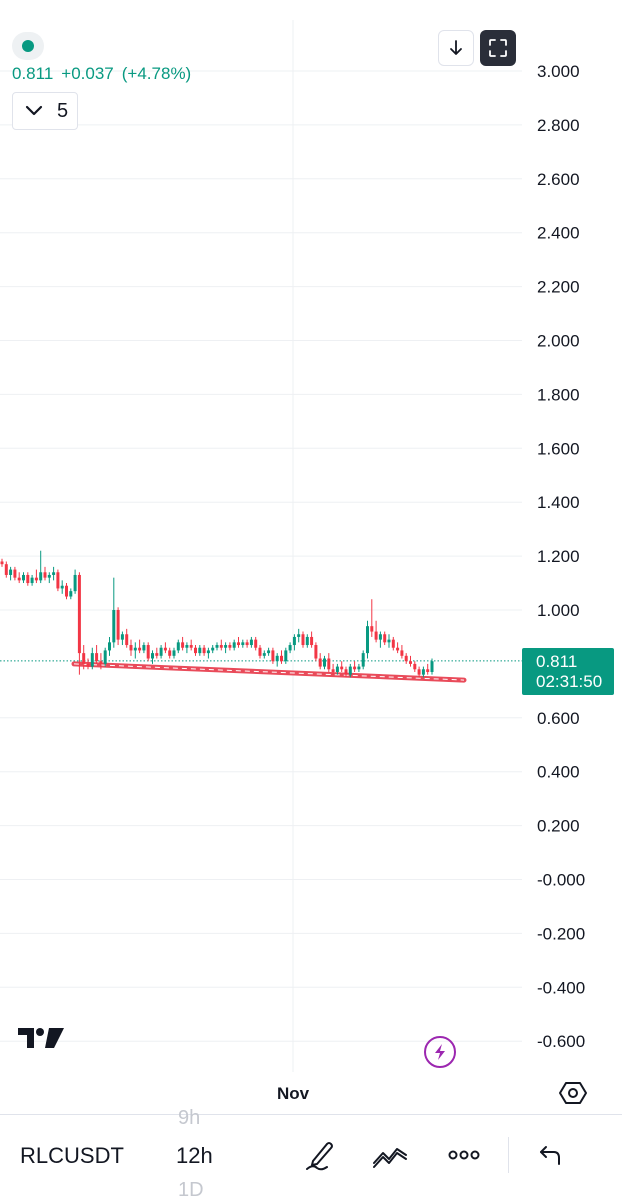  Describe the element at coordinates (573, 1093) in the screenshot. I see `settings-hexagon-icon` at that location.